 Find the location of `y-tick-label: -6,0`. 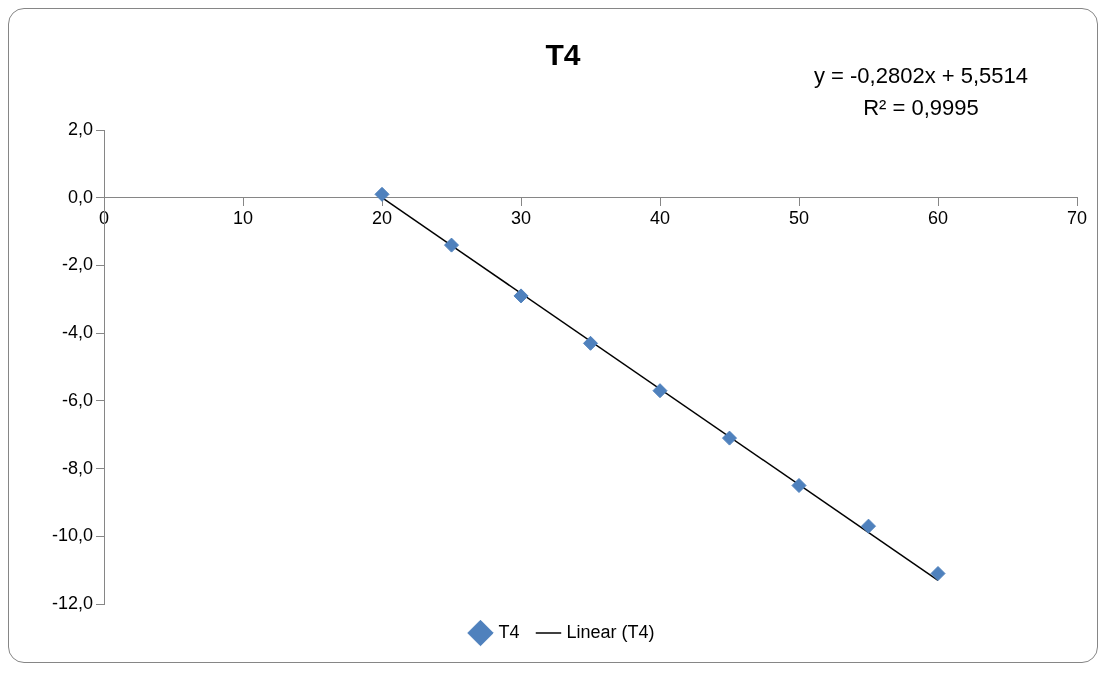

y-tick-label: -6,0 is located at coordinates (78, 399).